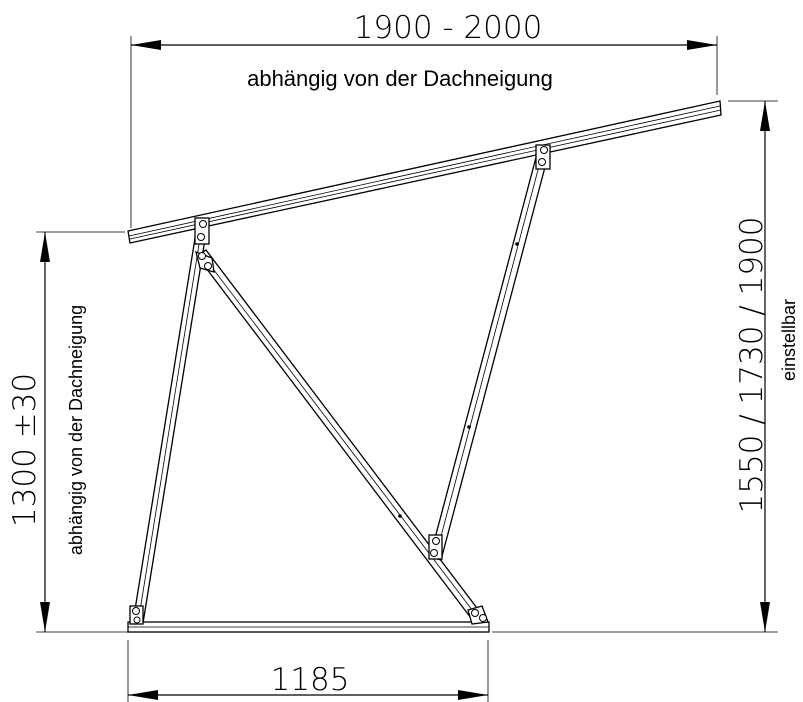 The image size is (803, 702). I want to click on rear-leg, so click(489, 355).